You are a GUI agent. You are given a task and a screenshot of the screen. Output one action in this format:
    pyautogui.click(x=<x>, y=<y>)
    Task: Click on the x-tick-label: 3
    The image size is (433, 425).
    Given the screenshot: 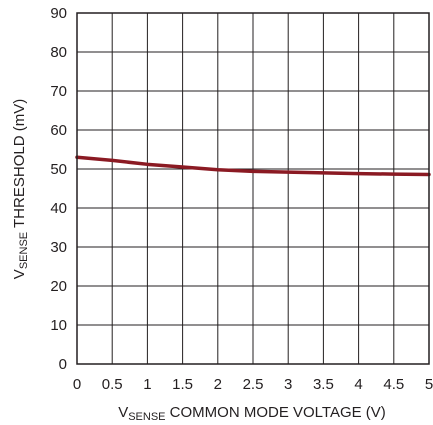 What is the action you would take?
    pyautogui.click(x=288, y=384)
    